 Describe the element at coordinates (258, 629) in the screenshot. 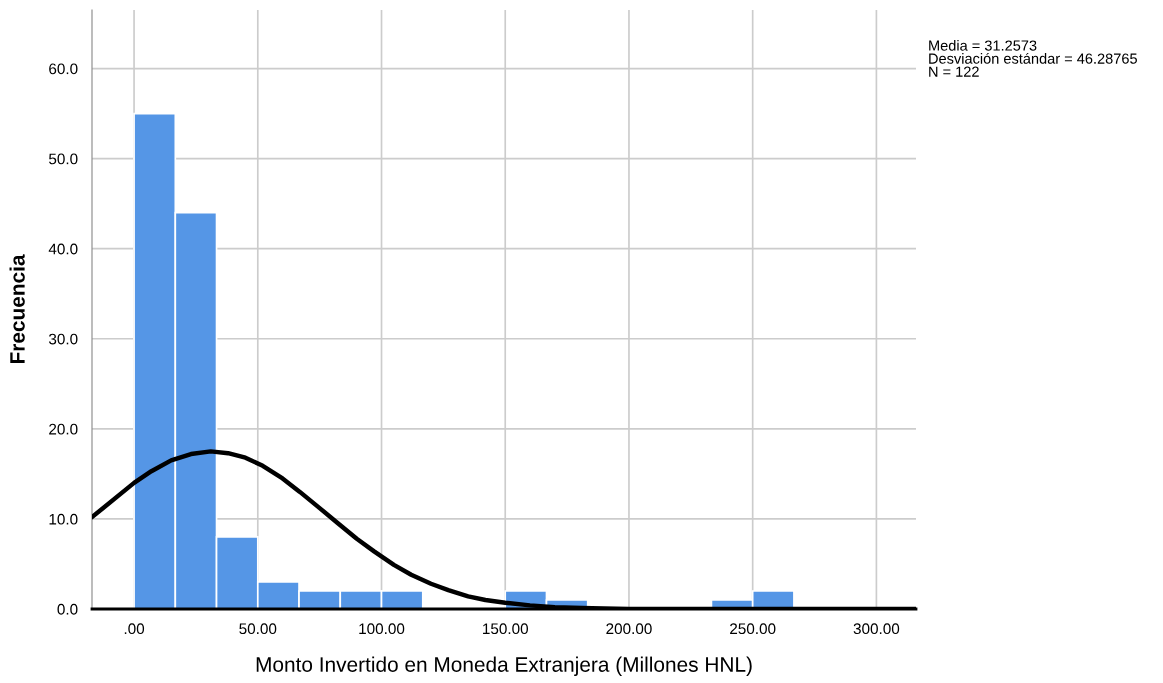

I see `x-tick-label: 50.00` at that location.